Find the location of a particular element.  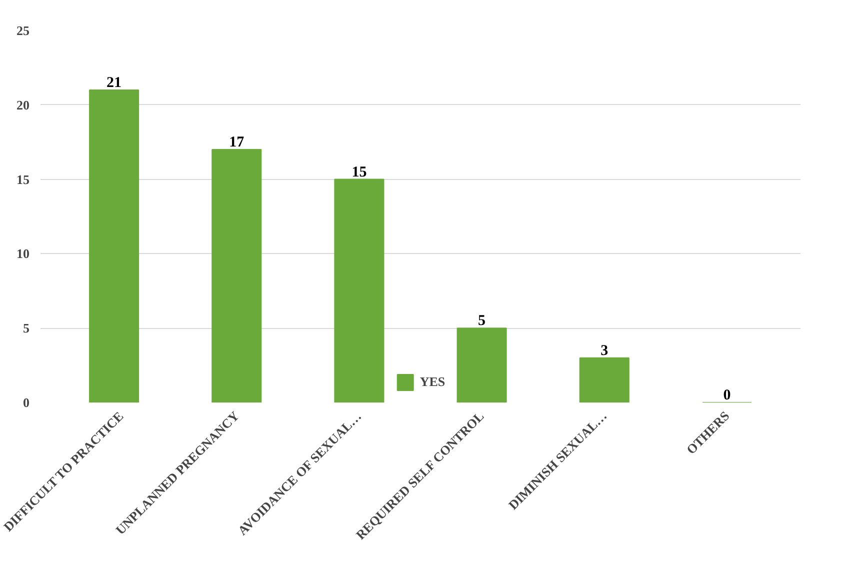

y-tick-label: 10 is located at coordinates (23, 254).